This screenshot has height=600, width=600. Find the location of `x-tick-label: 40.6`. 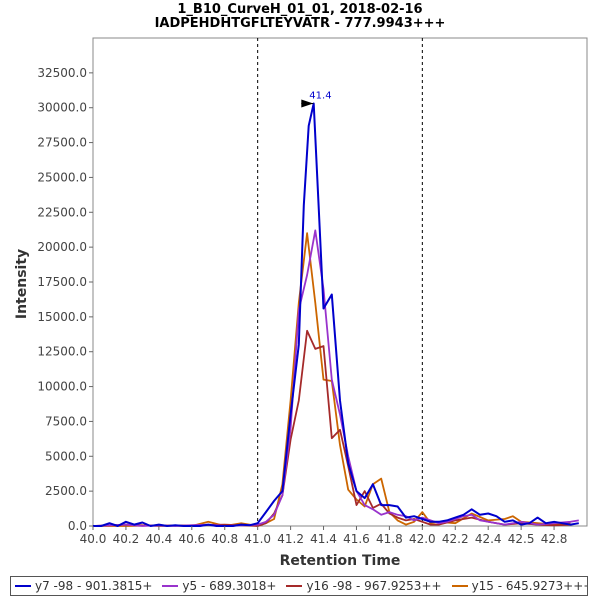

x-tick-label: 40.6 is located at coordinates (191, 539).